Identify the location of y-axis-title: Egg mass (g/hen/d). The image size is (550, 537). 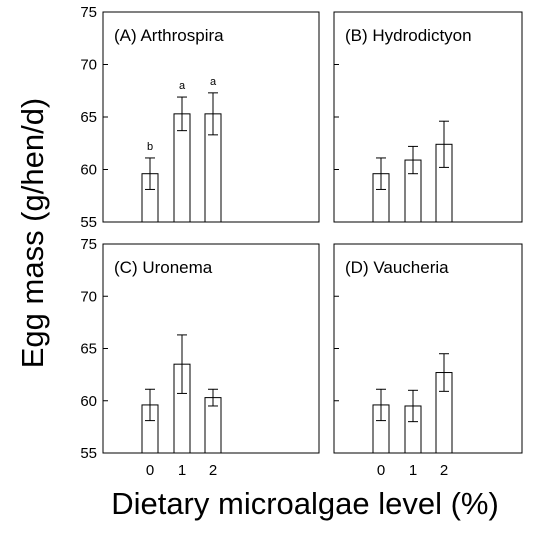
(32, 233).